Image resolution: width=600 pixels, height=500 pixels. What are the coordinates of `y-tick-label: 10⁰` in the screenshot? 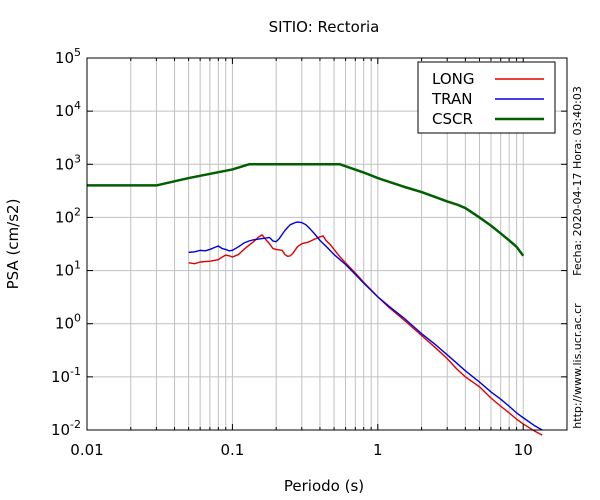 It's located at (68, 322).